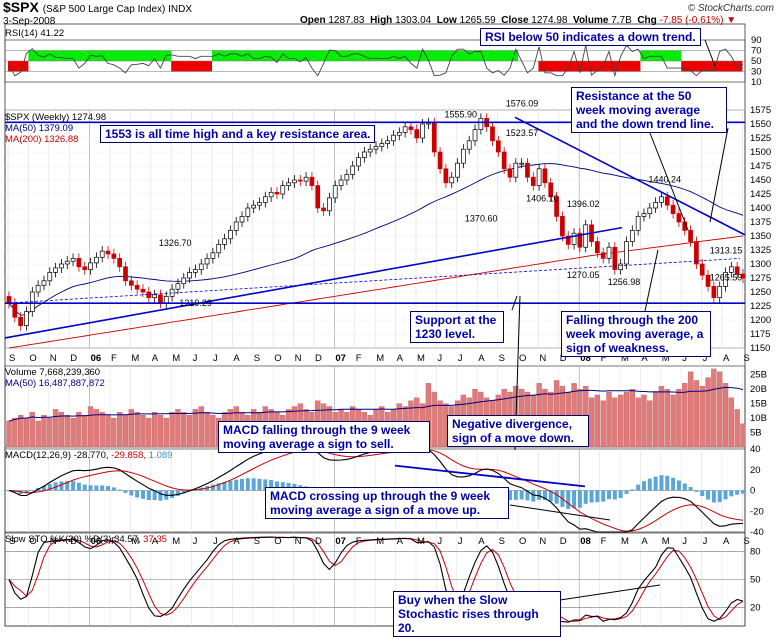  What do you see at coordinates (359, 358) in the screenshot?
I see `x-tick-label-17: F` at bounding box center [359, 358].